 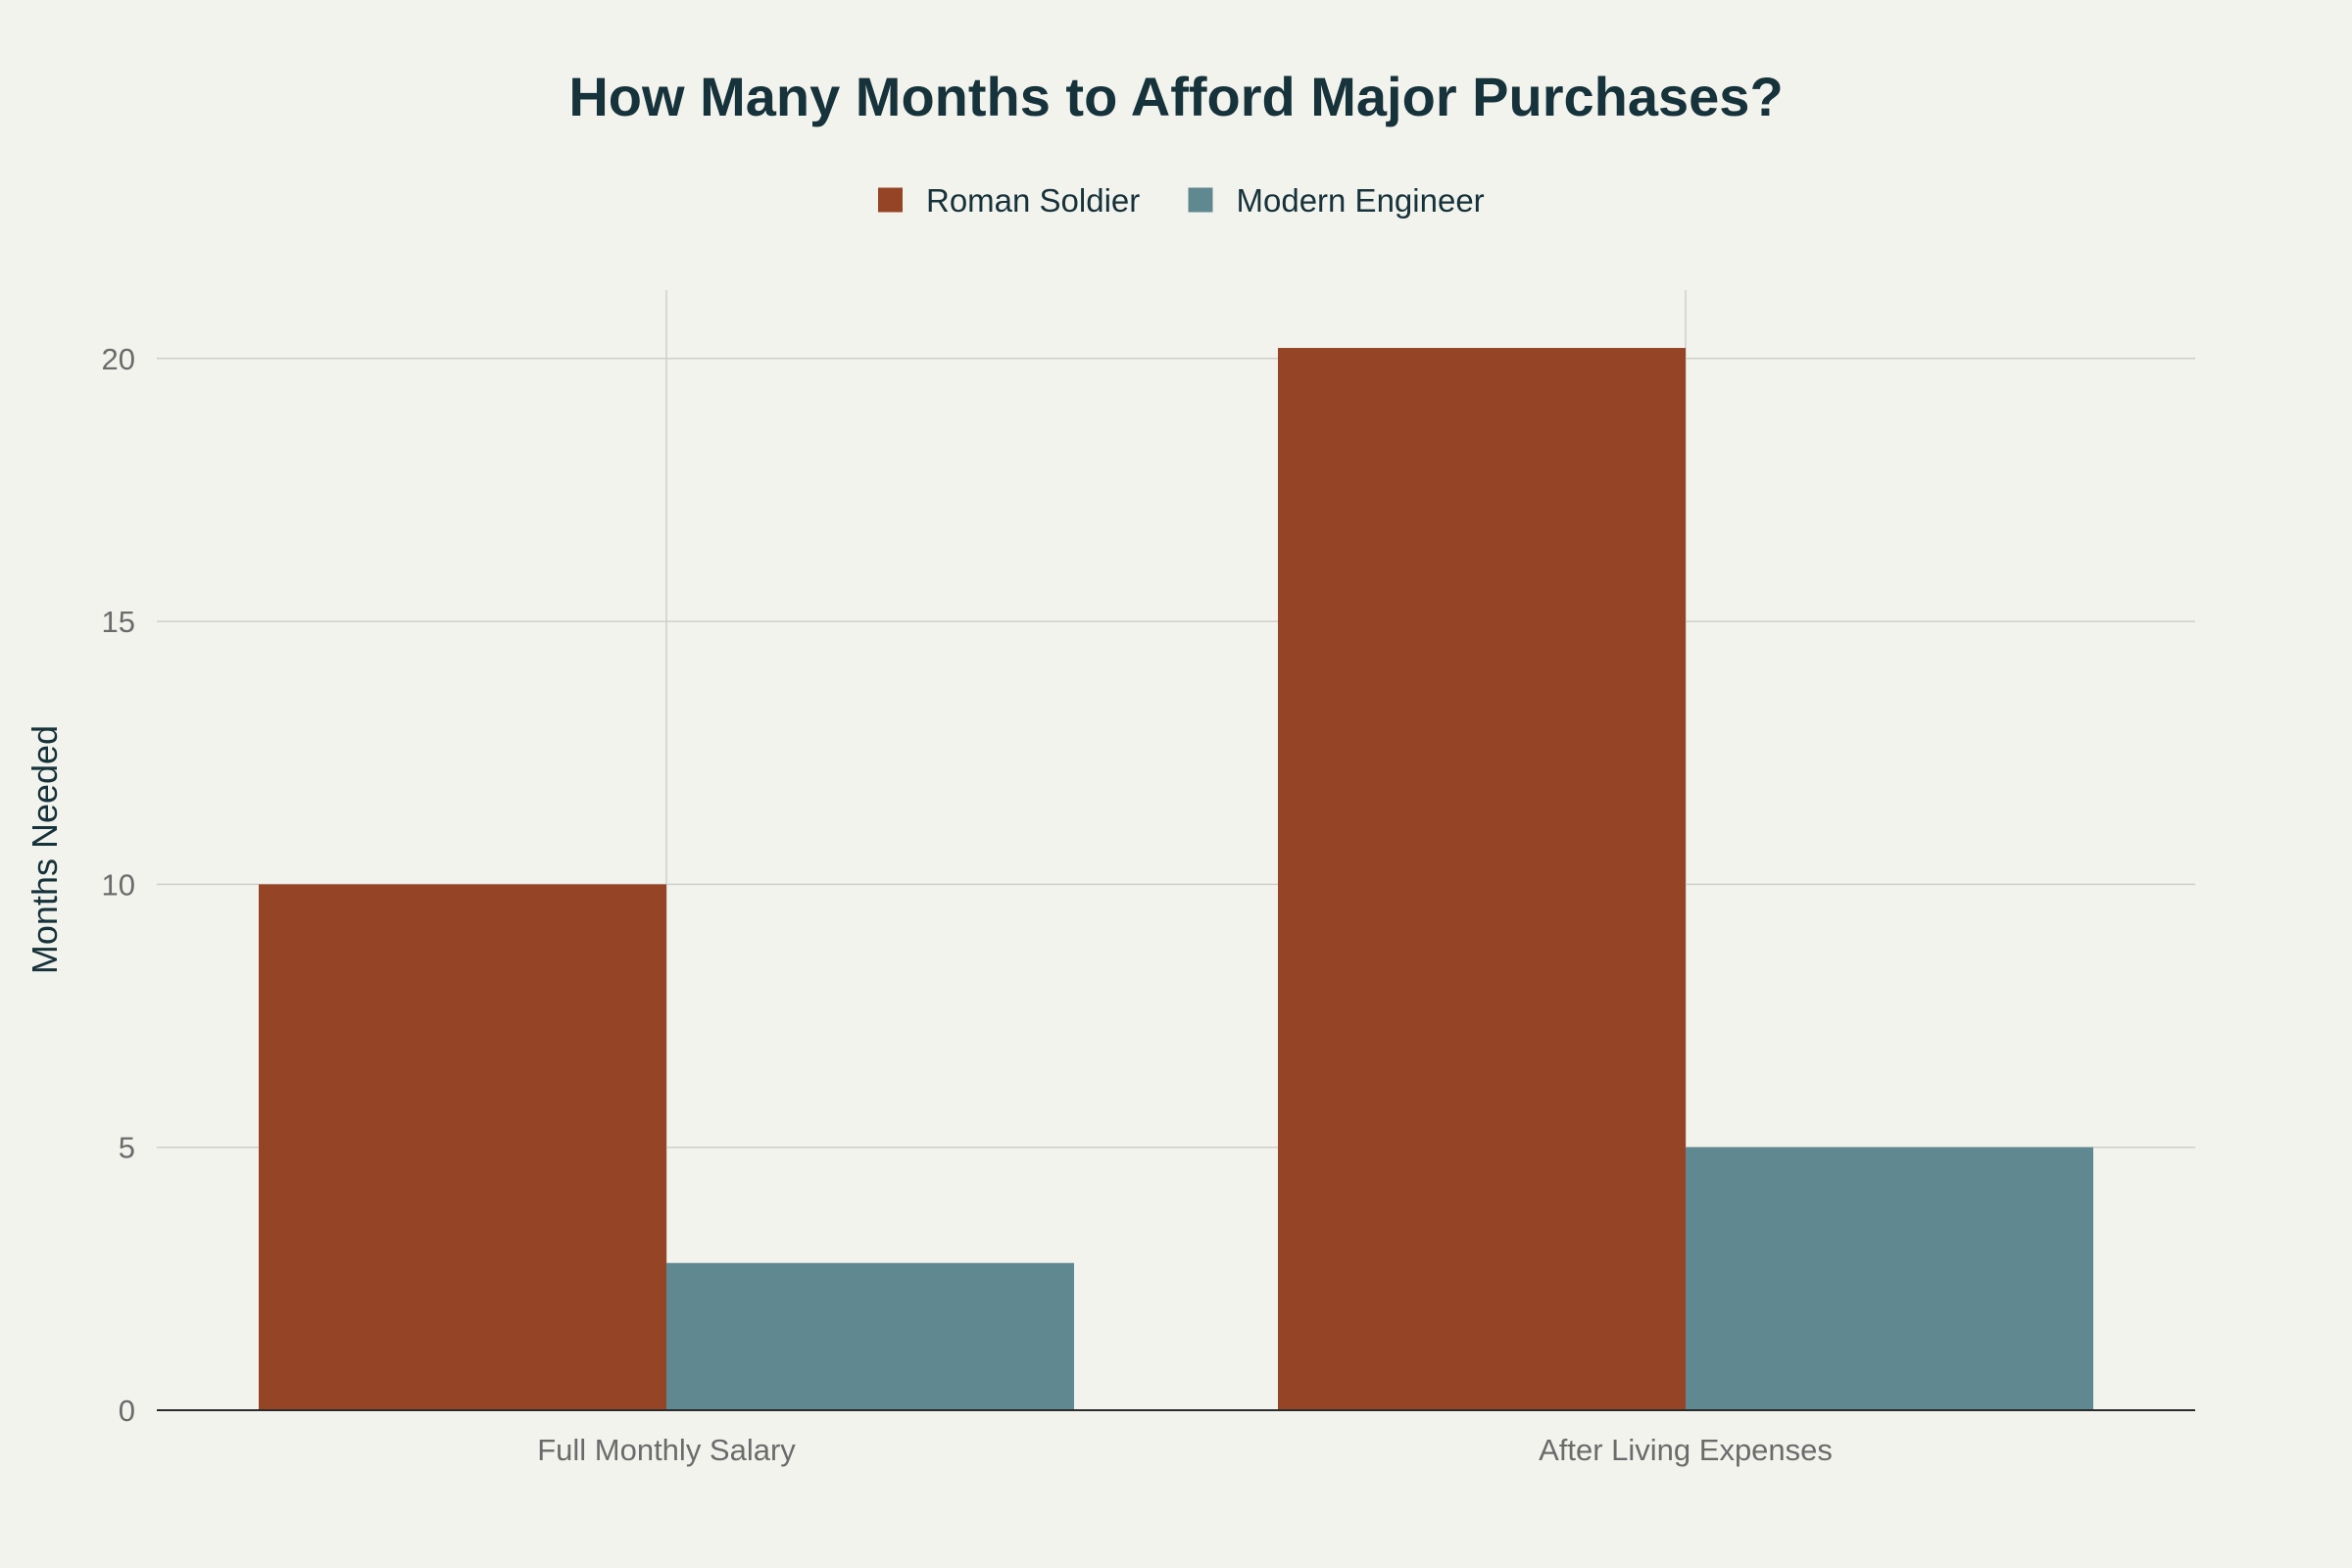 What do you see at coordinates (1033, 200) in the screenshot?
I see `legend-label: Roman Soldier` at bounding box center [1033, 200].